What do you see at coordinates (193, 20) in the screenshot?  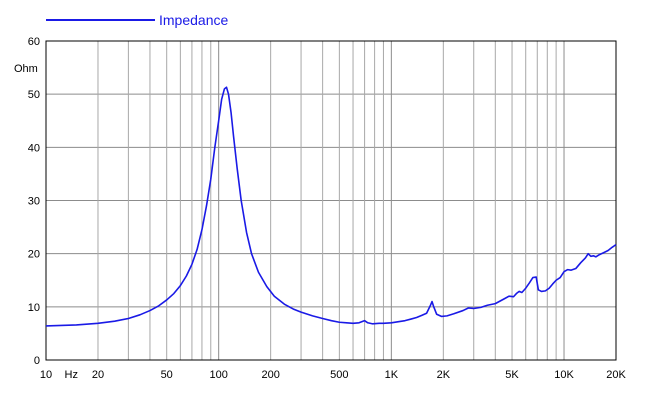 I see `legend-label-impedance: Impedance` at bounding box center [193, 20].